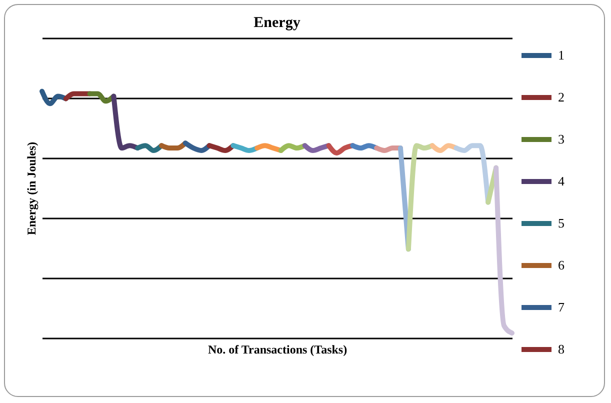 Image resolution: width=611 pixels, height=403 pixels. Describe the element at coordinates (278, 349) in the screenshot. I see `x-axis-title: No. of Transactions (Tasks)` at that location.